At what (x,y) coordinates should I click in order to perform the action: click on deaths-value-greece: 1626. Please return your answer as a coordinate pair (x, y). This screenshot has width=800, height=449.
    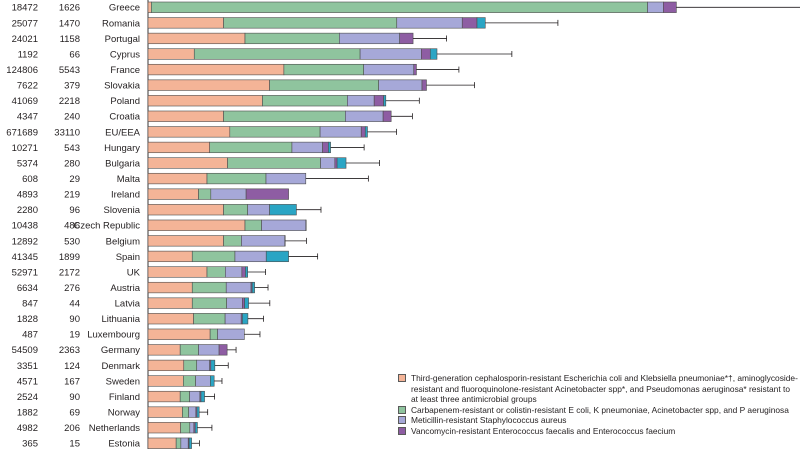
    Looking at the image, I should click on (69, 8).